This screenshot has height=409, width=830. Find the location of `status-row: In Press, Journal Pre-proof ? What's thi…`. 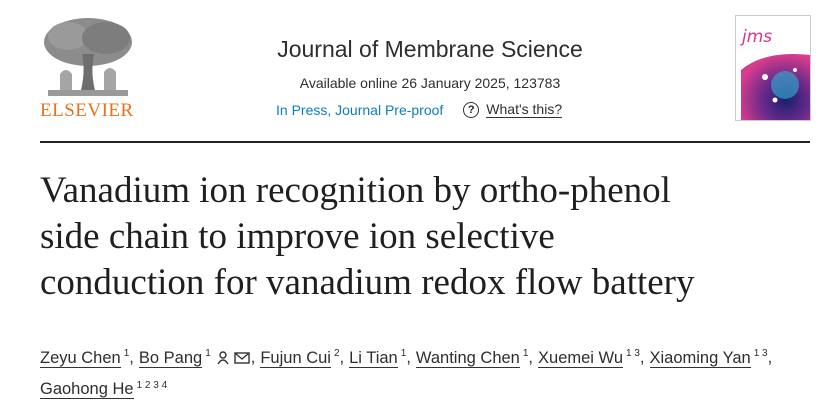

status-row: In Press, Journal Pre-proof ? What's thi… is located at coordinates (419, 109).